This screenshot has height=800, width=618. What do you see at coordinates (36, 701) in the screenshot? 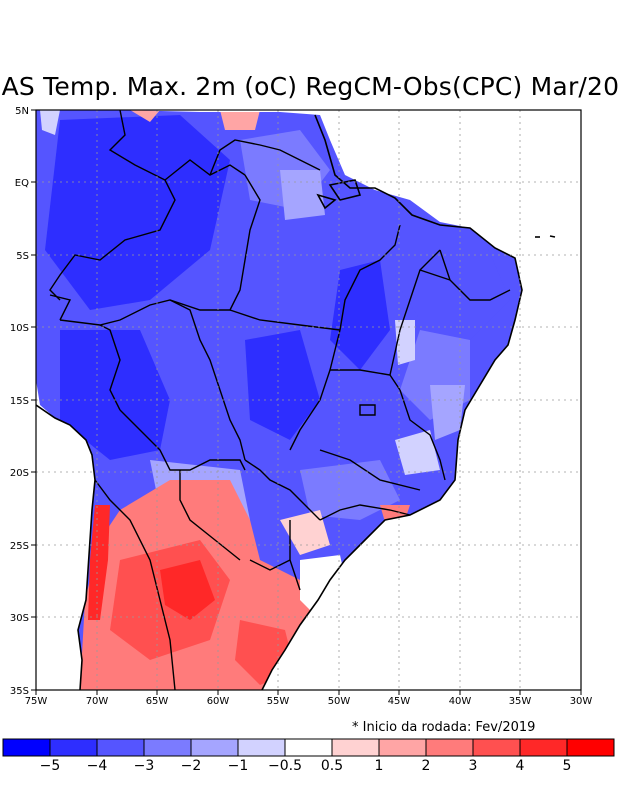
I see `lon-label: 75W` at bounding box center [36, 701].